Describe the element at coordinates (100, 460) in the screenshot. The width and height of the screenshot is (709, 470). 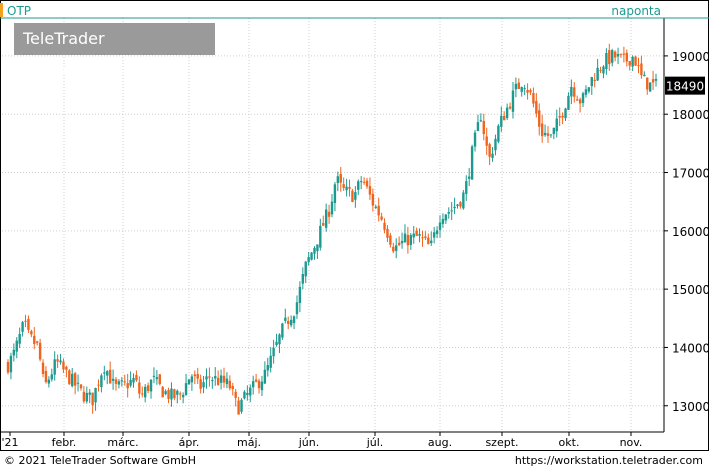
I see `copyright-text: © 2021 TeleTrader Software GmbH` at that location.